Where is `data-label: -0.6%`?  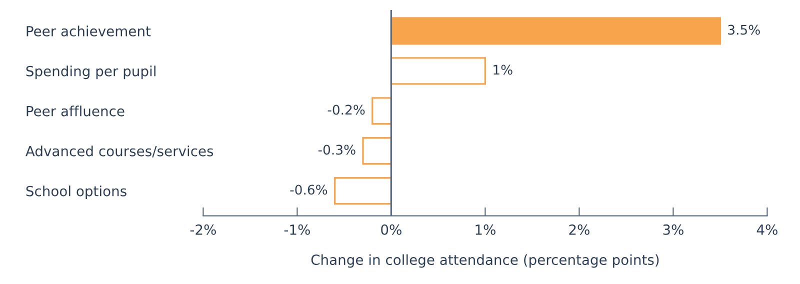 data-label: -0.6% is located at coordinates (309, 189).